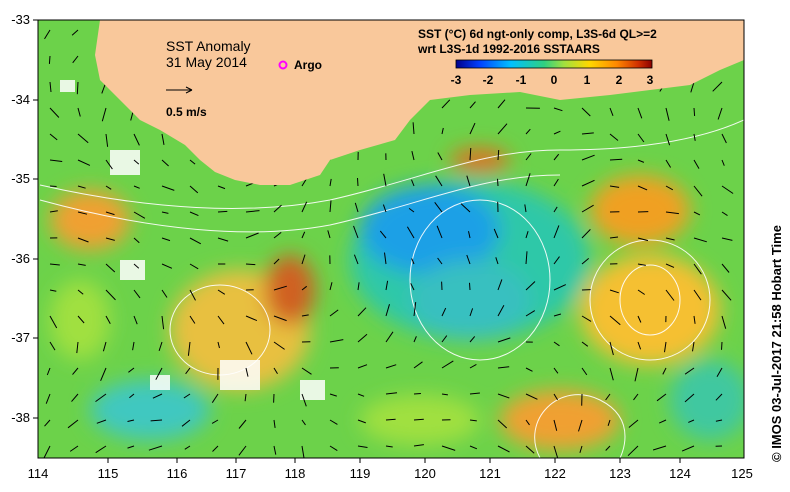  I want to click on velocity-scale-label: 0.5 m/s, so click(186, 112).